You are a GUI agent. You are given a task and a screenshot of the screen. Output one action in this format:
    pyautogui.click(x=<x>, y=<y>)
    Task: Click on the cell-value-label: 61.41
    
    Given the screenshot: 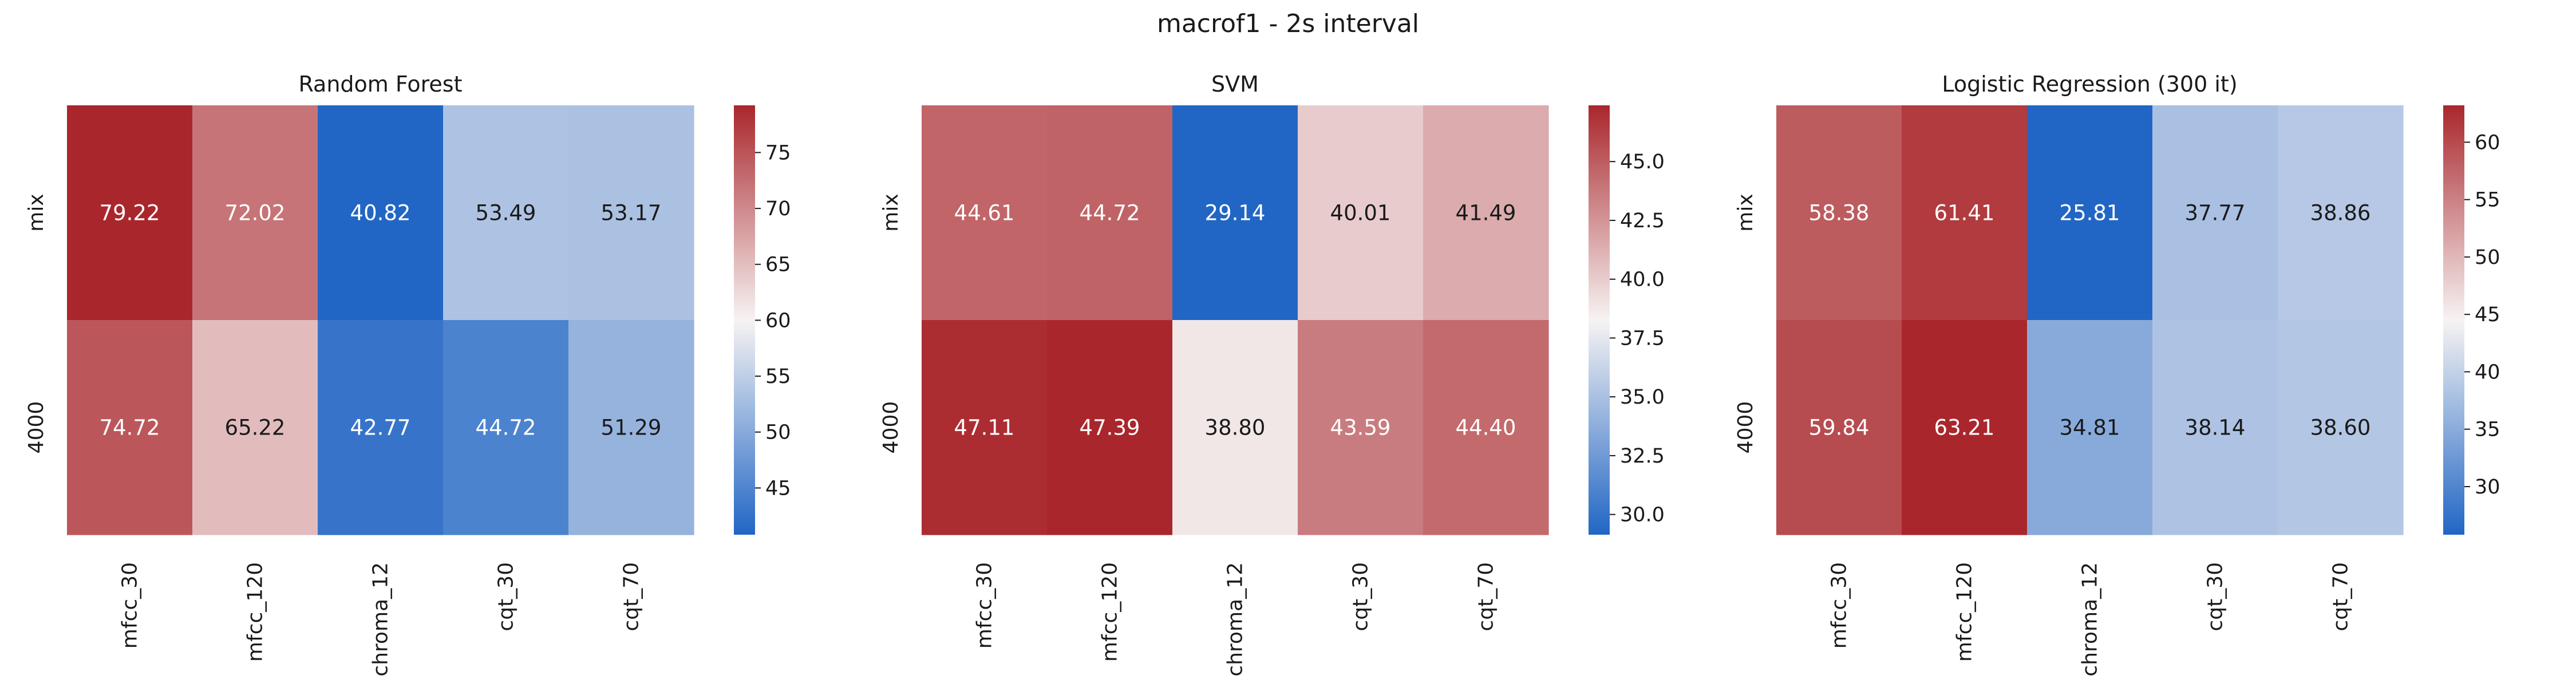 What is the action you would take?
    pyautogui.click(x=1964, y=213)
    